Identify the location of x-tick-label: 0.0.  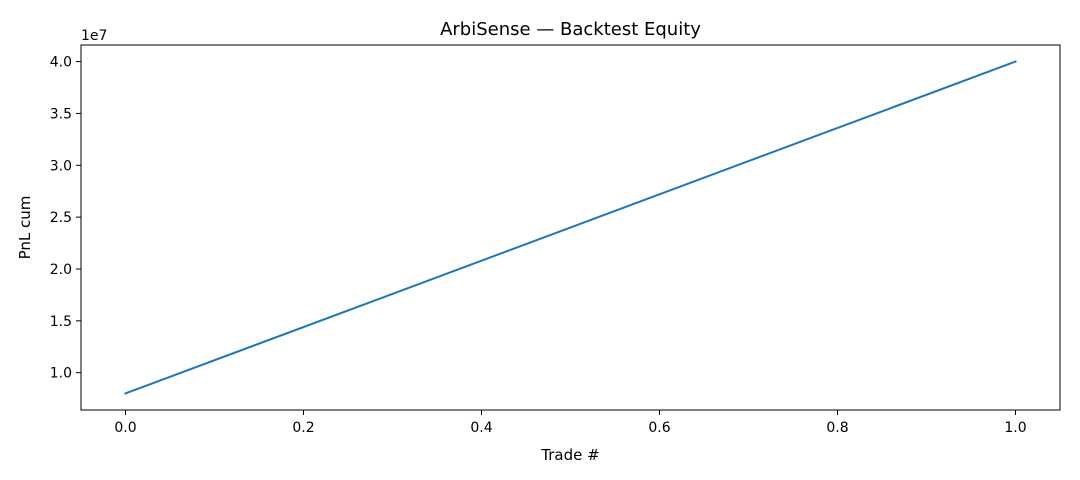
(125, 428).